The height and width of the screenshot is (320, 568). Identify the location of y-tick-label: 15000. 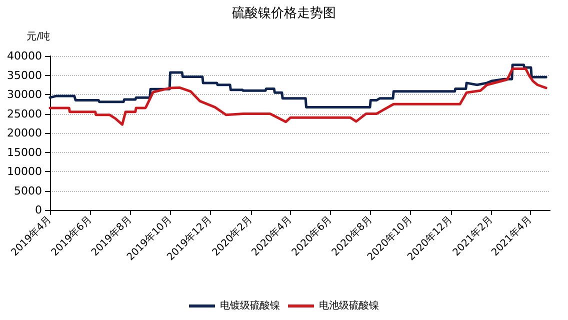
(24, 152).